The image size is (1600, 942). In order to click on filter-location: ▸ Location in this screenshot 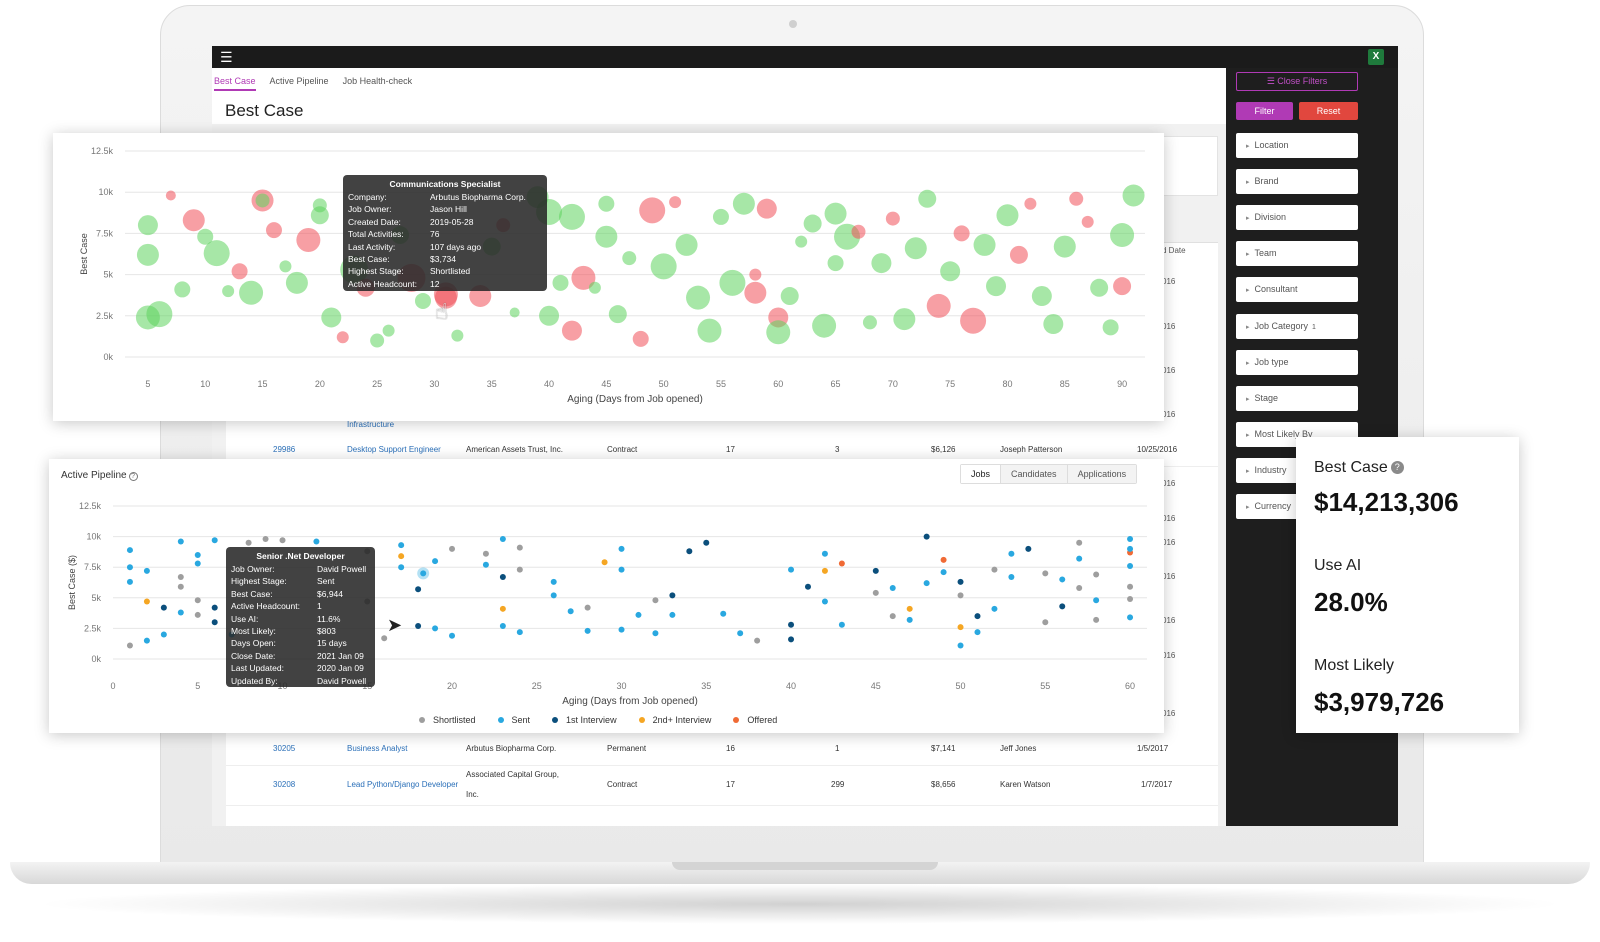, I will do `click(1297, 145)`.